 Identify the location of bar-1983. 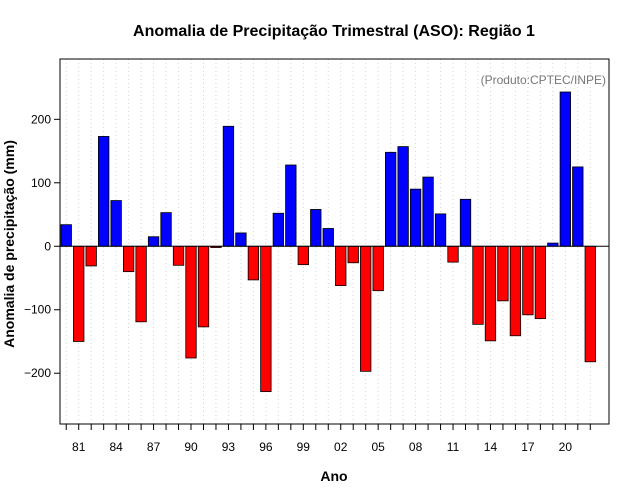
(104, 191).